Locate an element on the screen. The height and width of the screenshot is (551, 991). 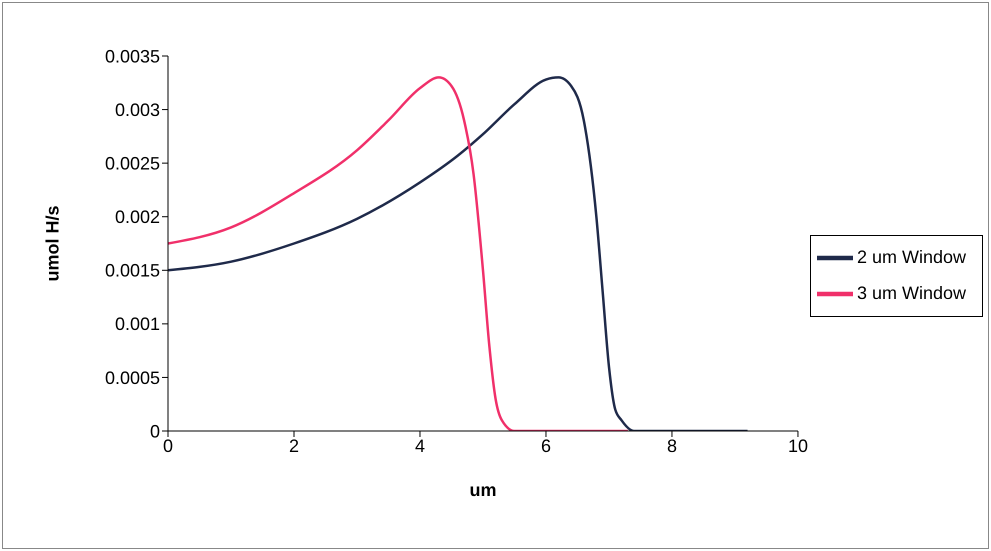
x-tick-label: 6 is located at coordinates (545, 446).